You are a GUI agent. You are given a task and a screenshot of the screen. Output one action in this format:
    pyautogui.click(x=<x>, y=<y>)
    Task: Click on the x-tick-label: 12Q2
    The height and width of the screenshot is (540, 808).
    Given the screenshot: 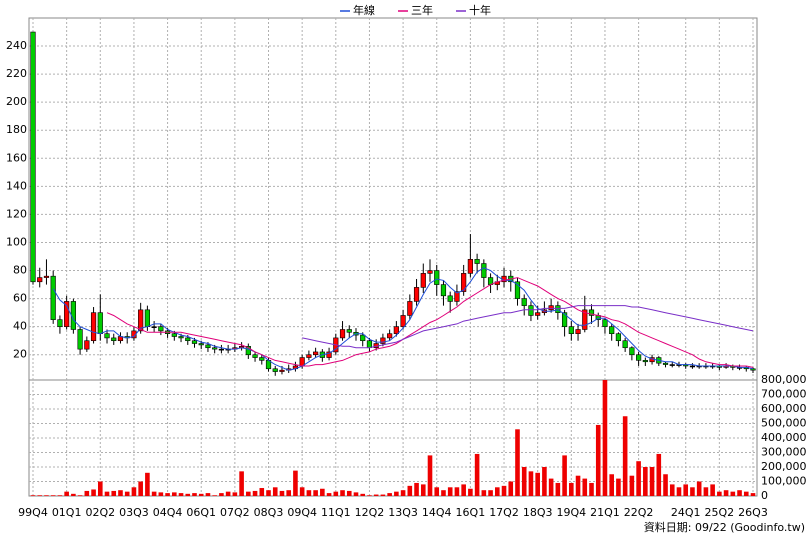 What is the action you would take?
    pyautogui.click(x=370, y=512)
    